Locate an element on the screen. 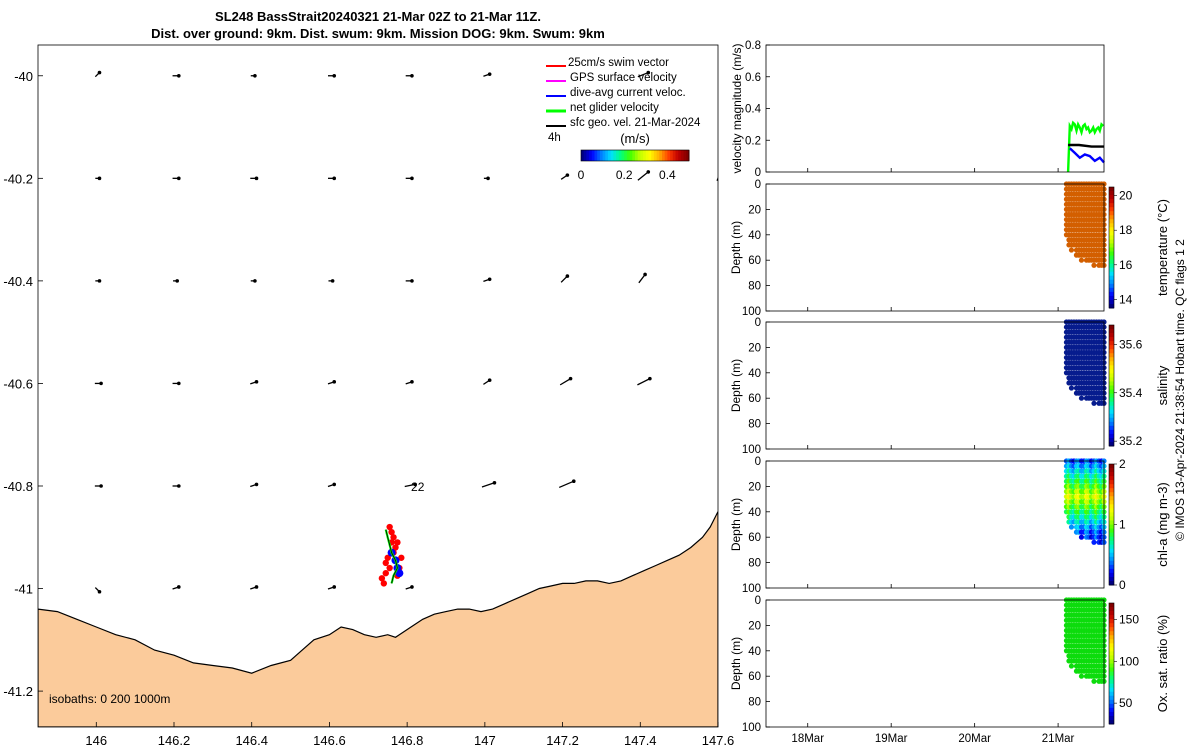 The image size is (1200, 750). panel-y-tick-label: 60 is located at coordinates (754, 677).